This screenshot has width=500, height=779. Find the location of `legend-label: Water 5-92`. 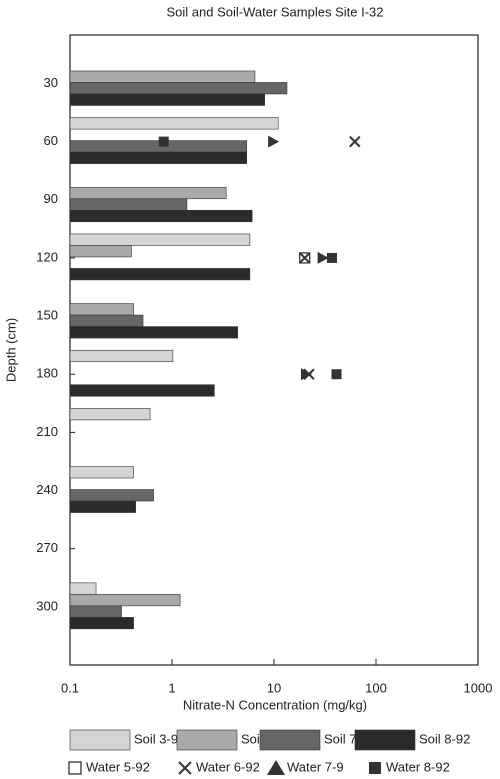

legend-label: Water 5-92 is located at coordinates (118, 766).